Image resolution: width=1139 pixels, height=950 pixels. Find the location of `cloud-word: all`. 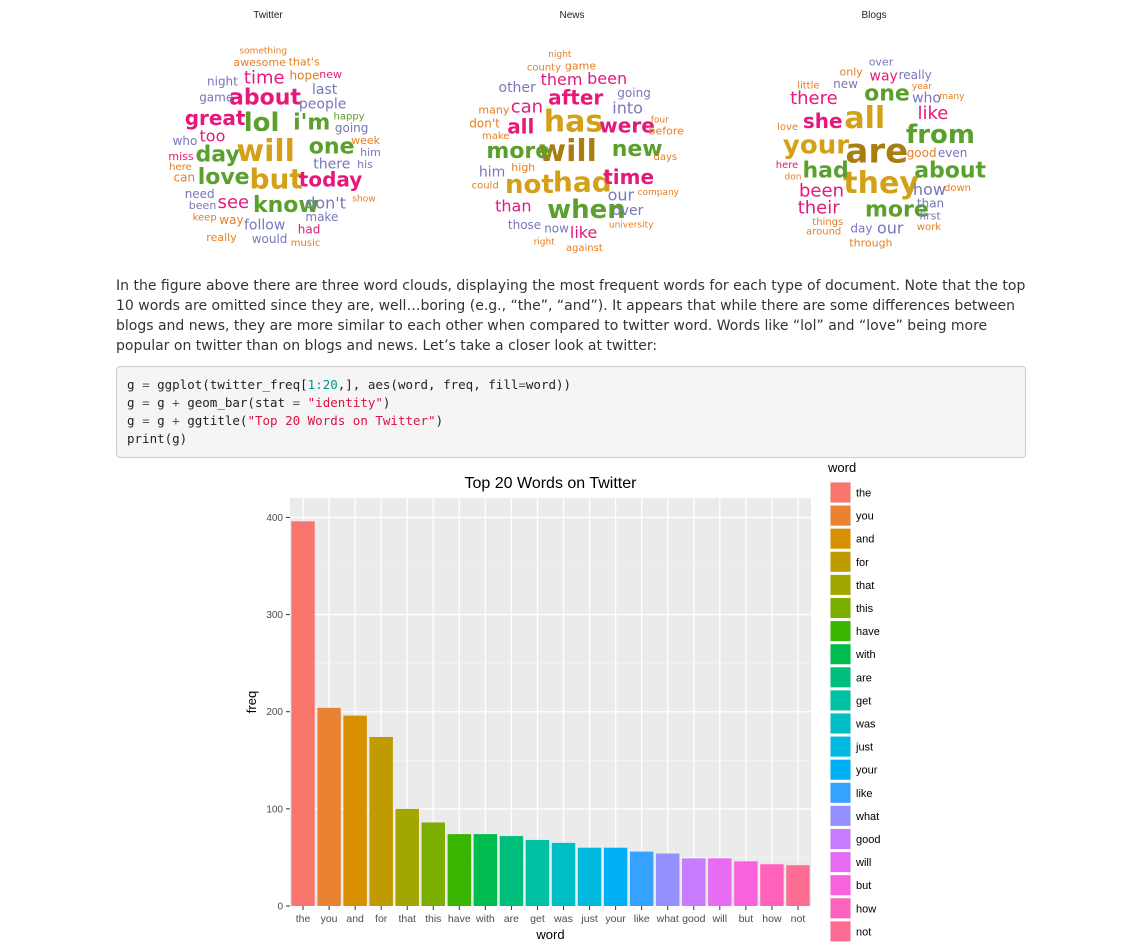

cloud-word: all is located at coordinates (864, 118).